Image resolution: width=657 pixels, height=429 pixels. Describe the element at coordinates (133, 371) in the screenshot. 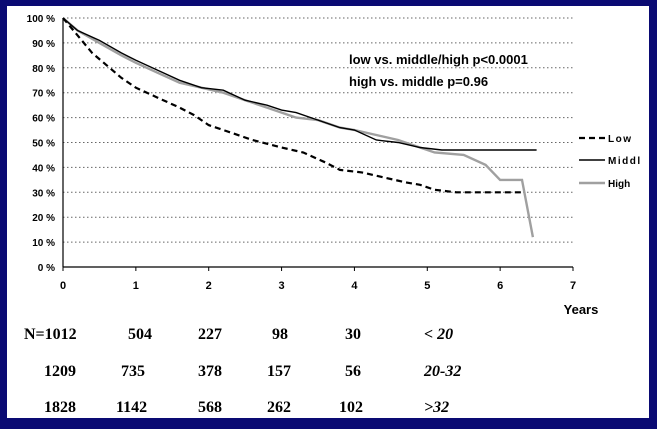

I see `risk-cell: 735` at that location.